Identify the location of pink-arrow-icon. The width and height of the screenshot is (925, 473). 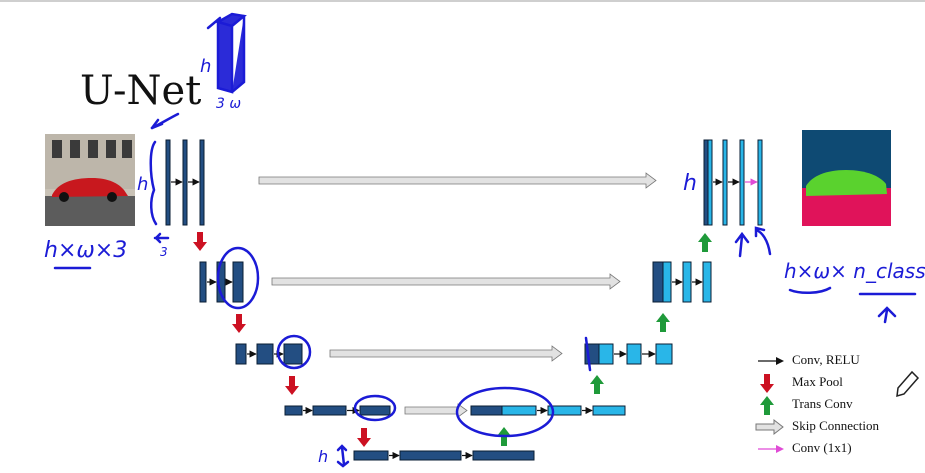
(771, 449).